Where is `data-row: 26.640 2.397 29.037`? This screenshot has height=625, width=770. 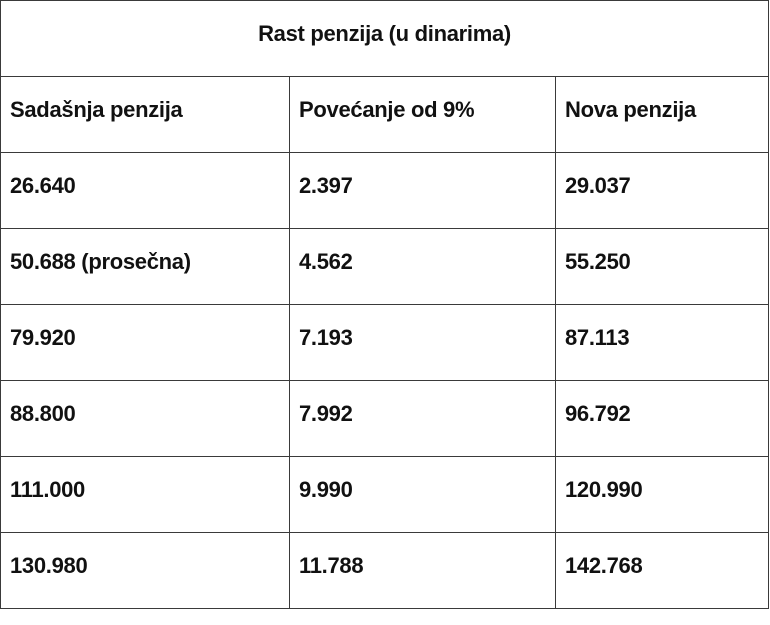
data-row: 26.640 2.397 29.037 is located at coordinates (385, 190).